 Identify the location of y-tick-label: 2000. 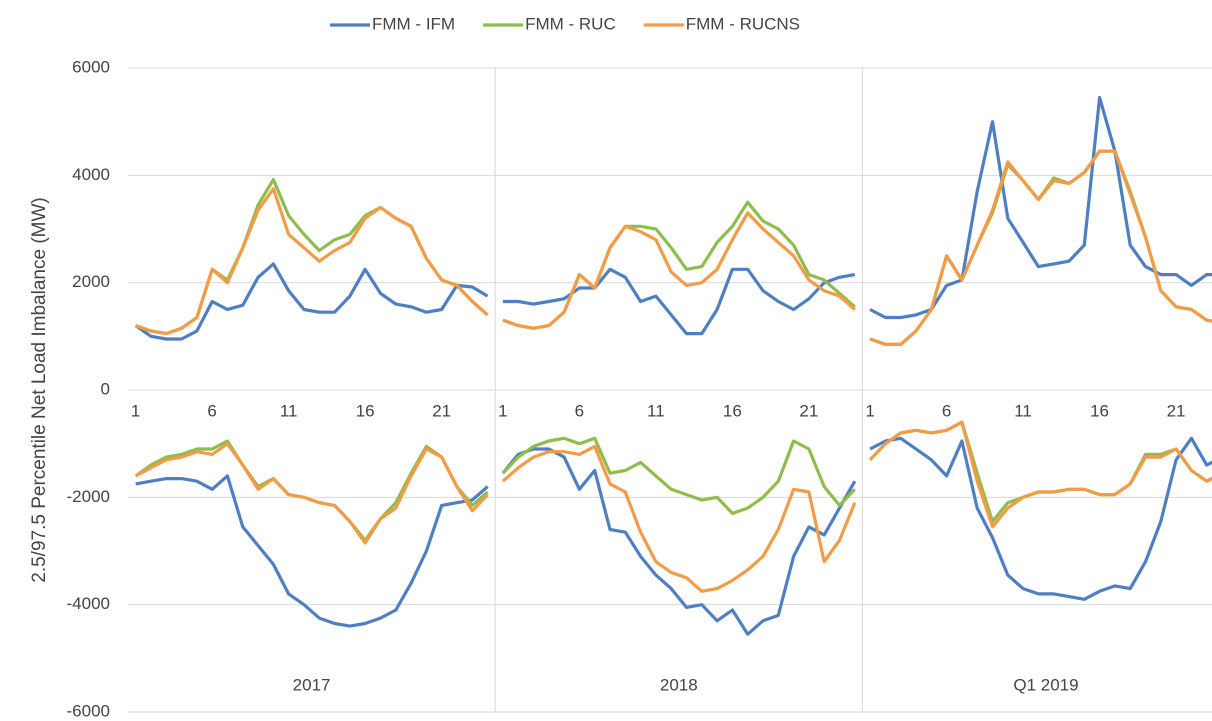
(91, 281).